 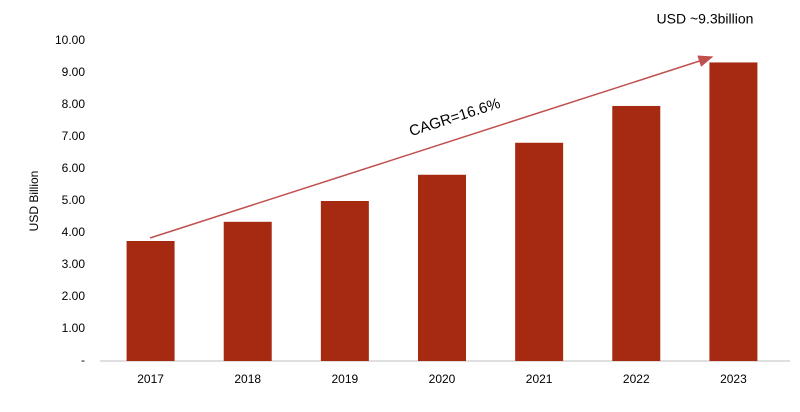 What do you see at coordinates (70, 40) in the screenshot?
I see `y-tick-label: 10.00` at bounding box center [70, 40].